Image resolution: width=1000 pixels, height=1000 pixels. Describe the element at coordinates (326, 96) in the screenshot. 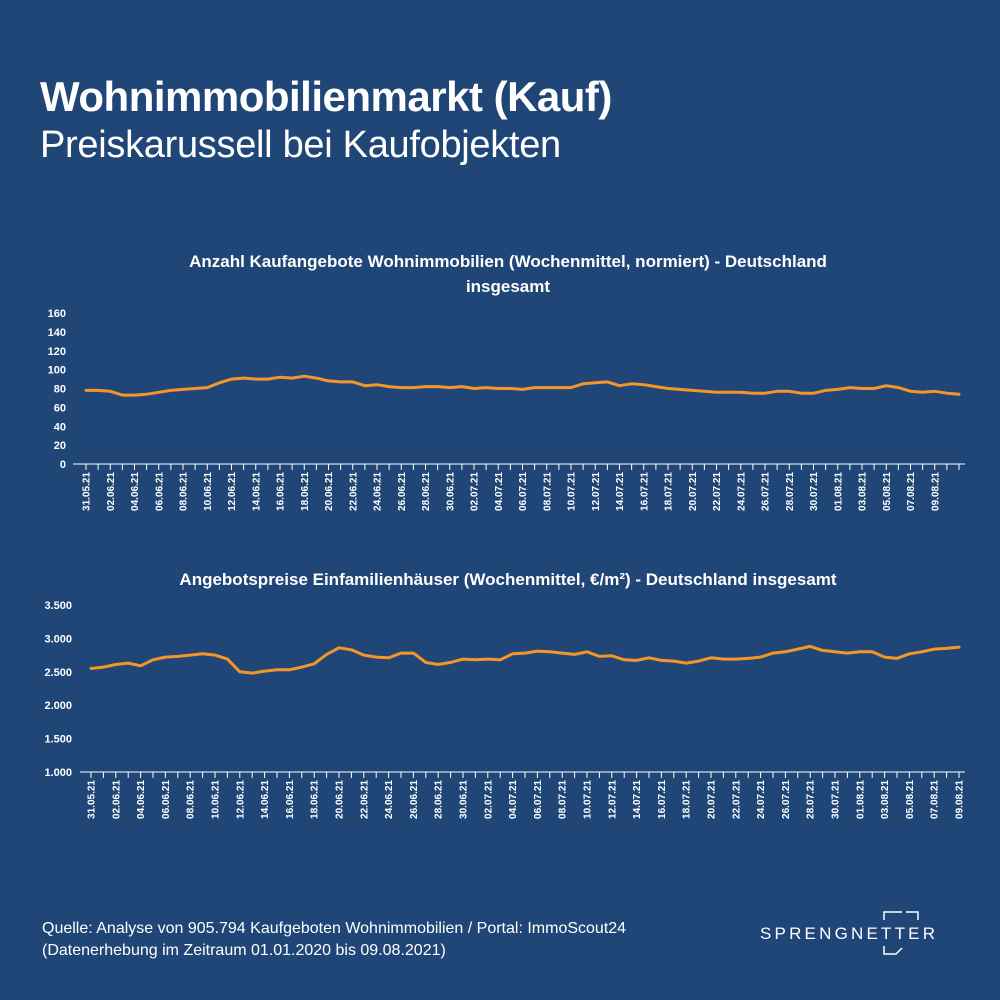

I see `page-title: Wohnimmobilienmarkt (Kauf)` at that location.